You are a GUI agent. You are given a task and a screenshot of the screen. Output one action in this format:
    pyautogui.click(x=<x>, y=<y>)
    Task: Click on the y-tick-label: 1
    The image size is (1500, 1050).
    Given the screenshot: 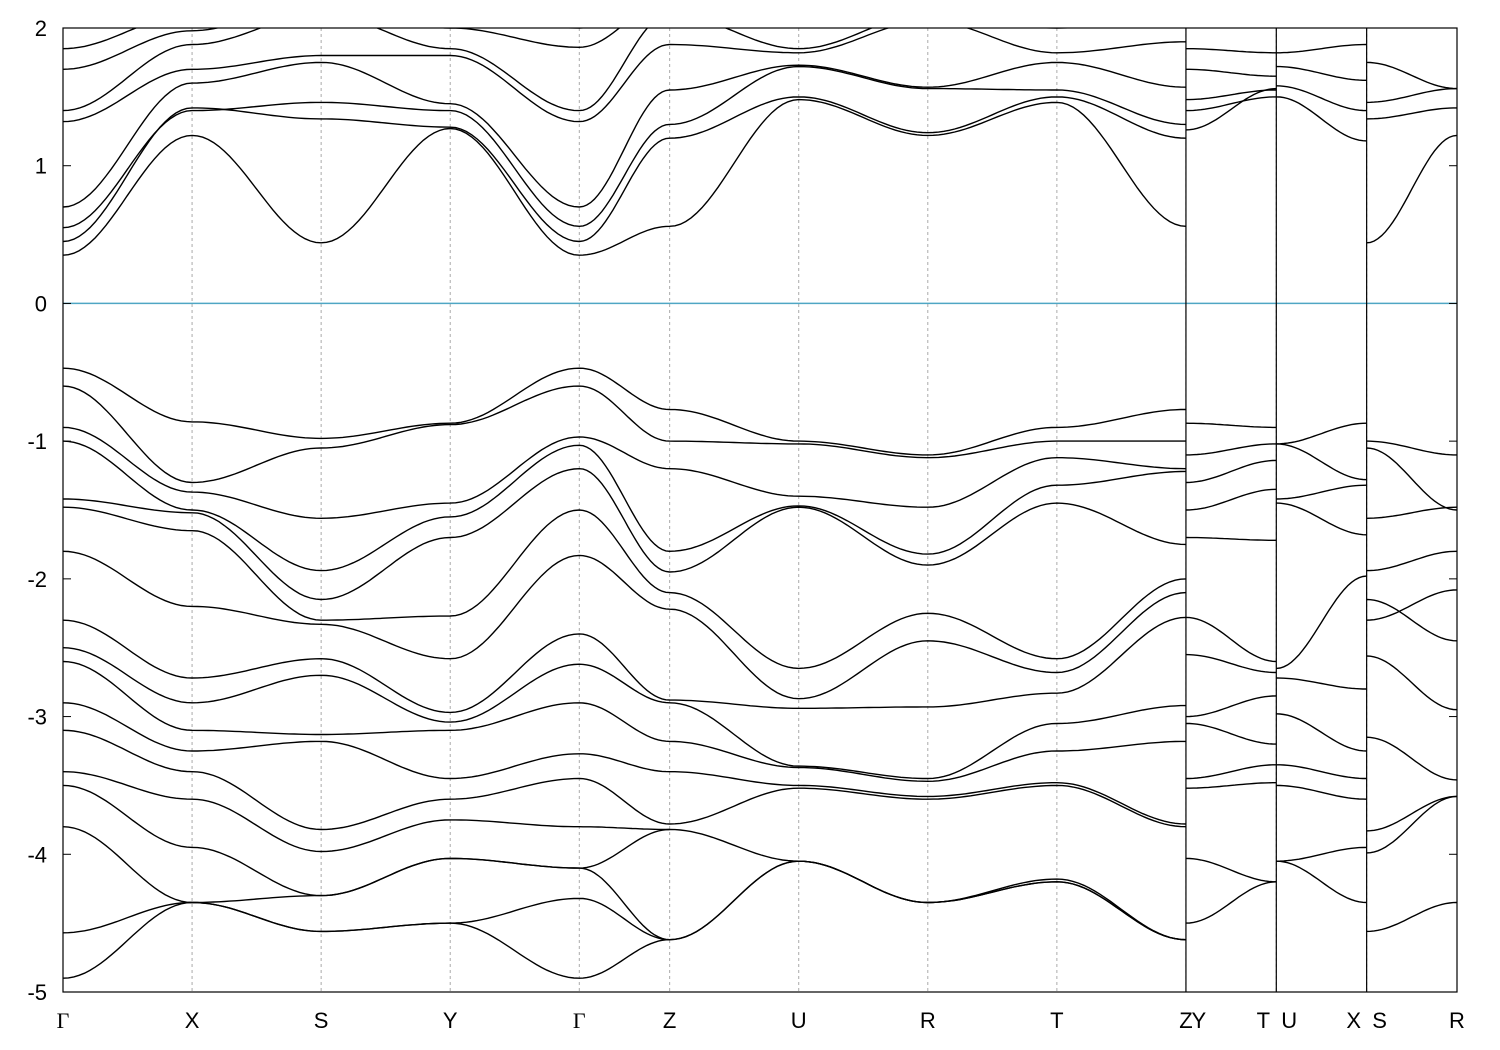 What is the action you would take?
    pyautogui.click(x=41, y=166)
    